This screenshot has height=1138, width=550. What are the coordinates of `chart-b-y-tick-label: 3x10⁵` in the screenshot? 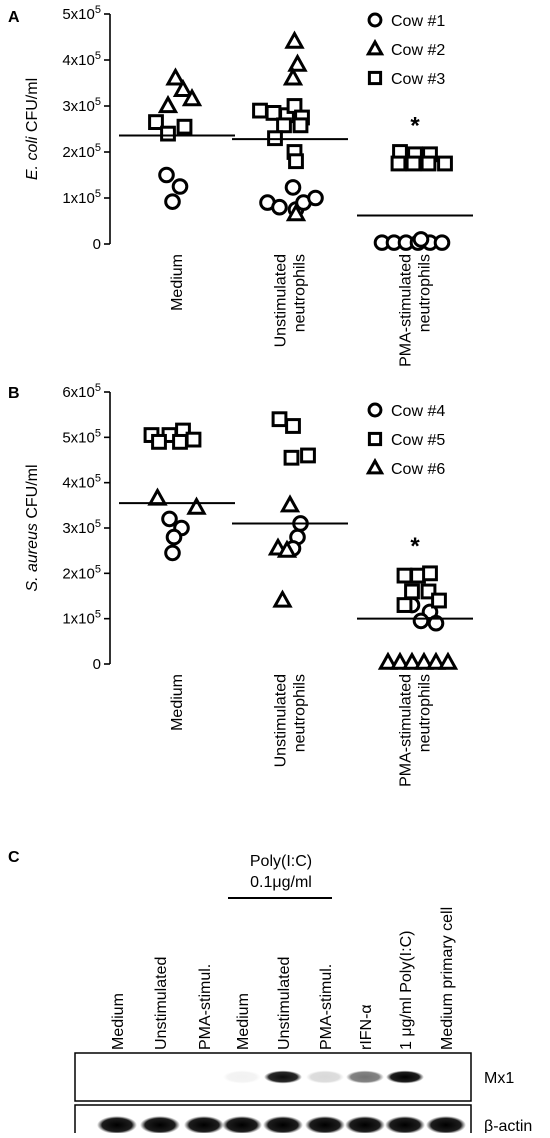 It's located at (81, 527).